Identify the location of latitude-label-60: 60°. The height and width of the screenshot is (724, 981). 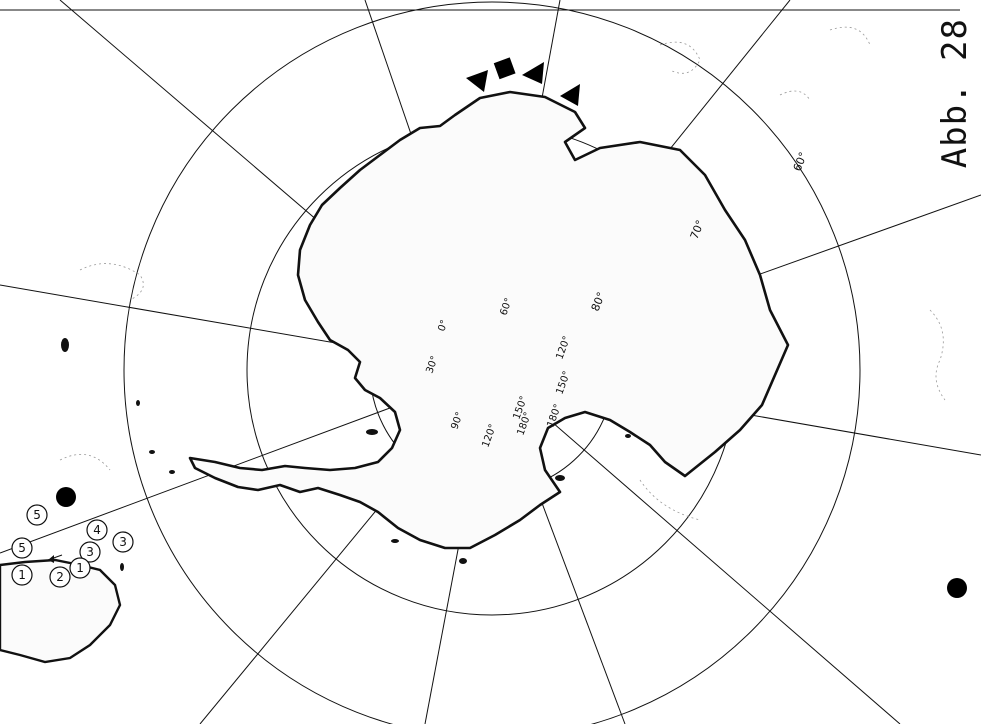
(800, 161).